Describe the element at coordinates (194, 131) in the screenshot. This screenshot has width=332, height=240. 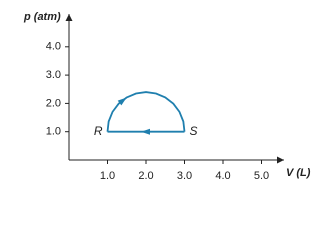
I see `point-label: S` at that location.